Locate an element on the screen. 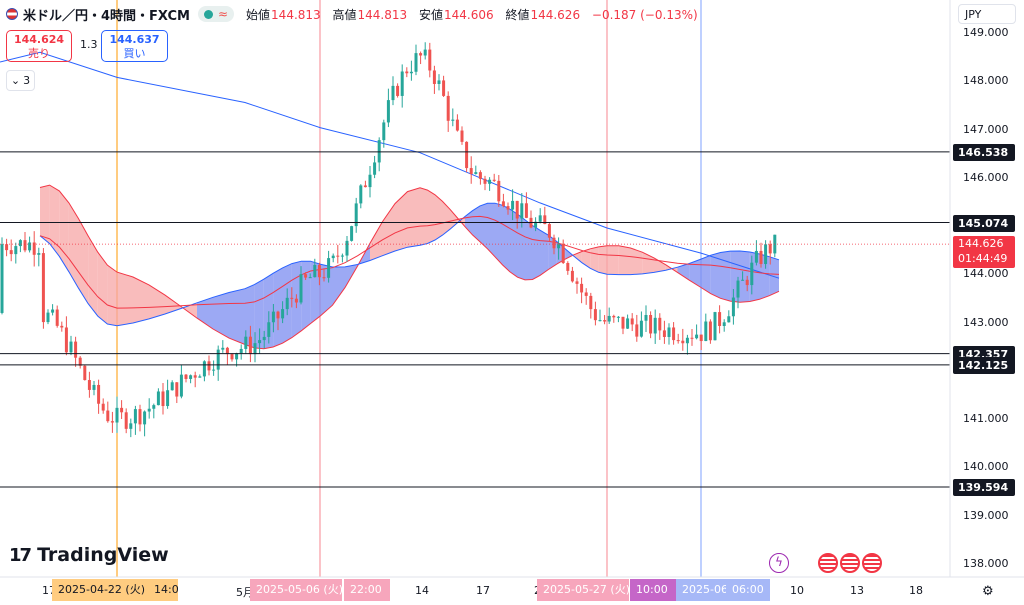 Image resolution: width=1024 pixels, height=605 pixels. time-tick-label: 5月 is located at coordinates (245, 592).